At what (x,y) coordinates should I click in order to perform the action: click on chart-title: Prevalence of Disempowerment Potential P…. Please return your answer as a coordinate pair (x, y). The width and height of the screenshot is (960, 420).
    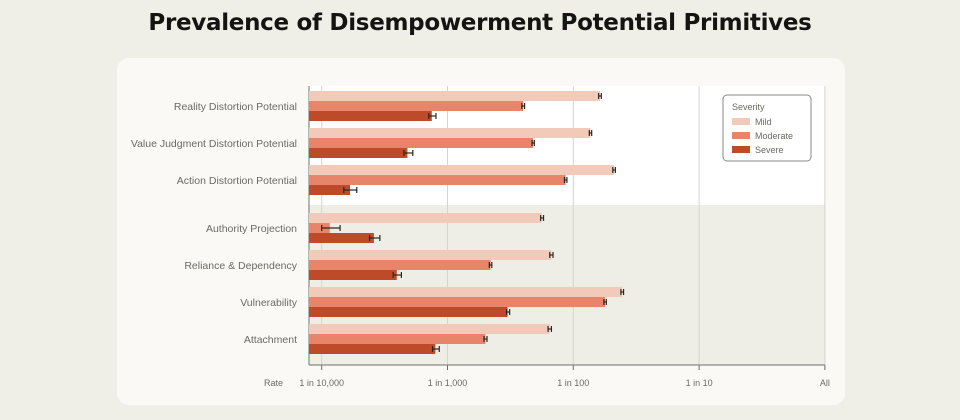
    Looking at the image, I should click on (480, 23).